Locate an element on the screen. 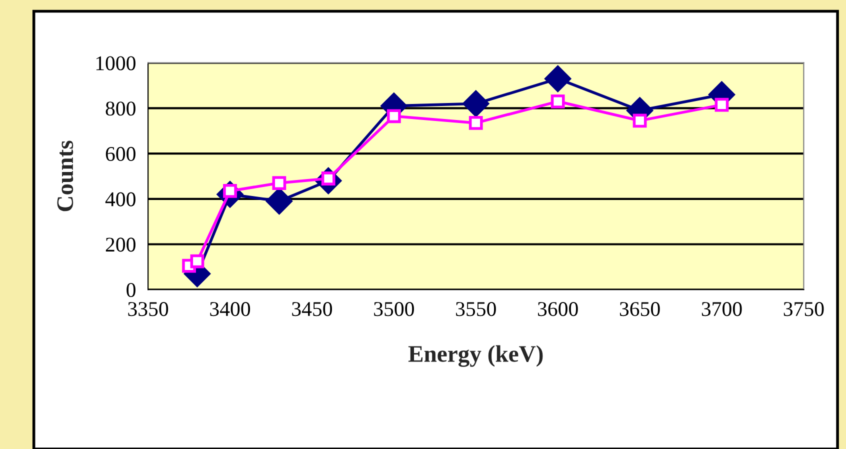 This screenshot has width=846, height=449. x-tick-label: 3600 is located at coordinates (558, 309).